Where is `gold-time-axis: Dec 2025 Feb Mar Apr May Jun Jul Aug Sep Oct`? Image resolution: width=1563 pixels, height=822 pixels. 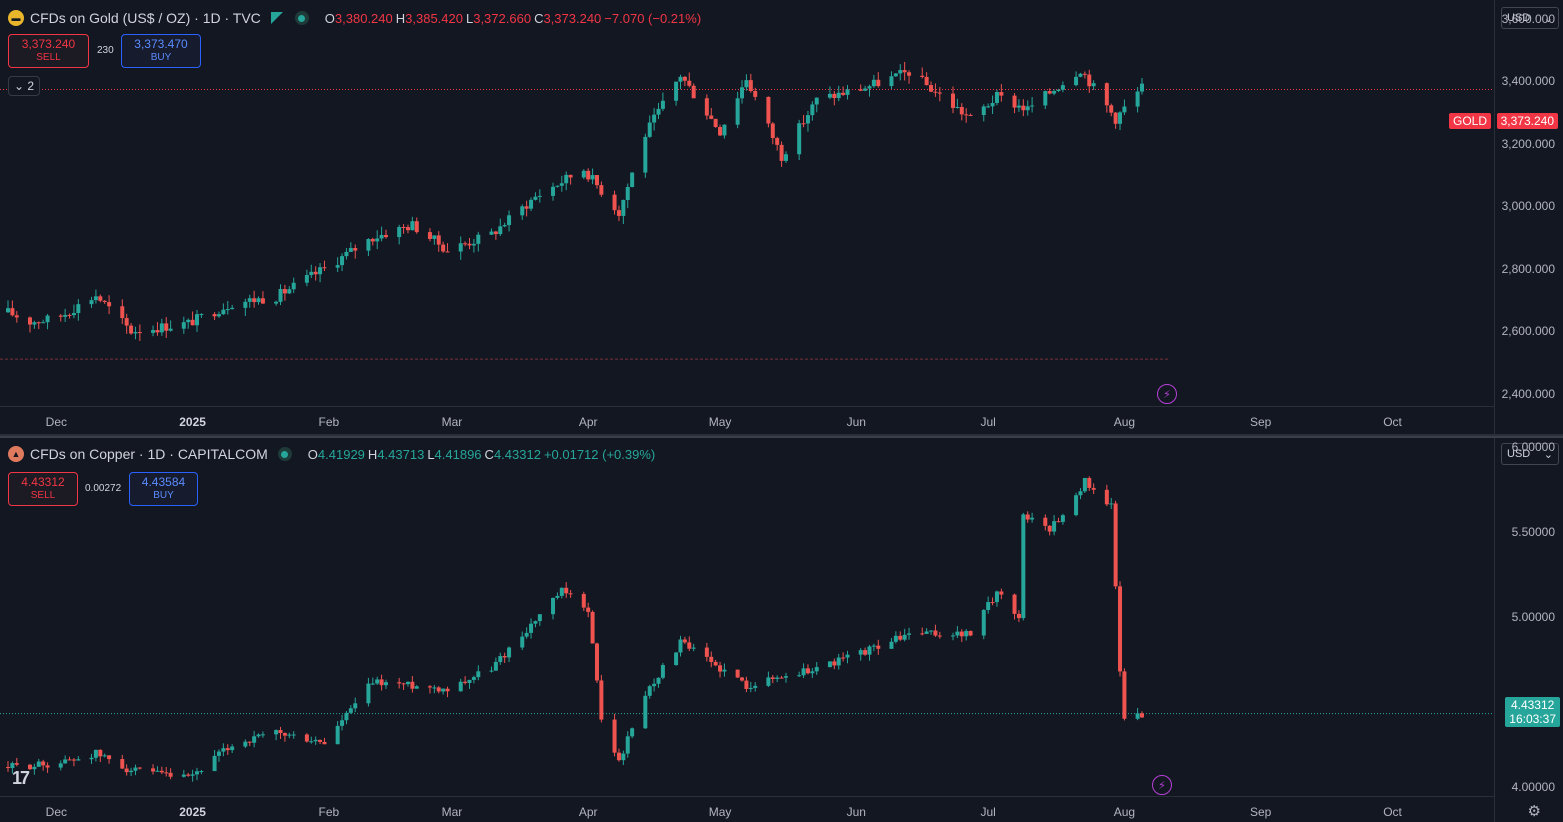 gold-time-axis: Dec 2025 Feb Mar Apr May Jun Jul Aug Sep Oct is located at coordinates (747, 420).